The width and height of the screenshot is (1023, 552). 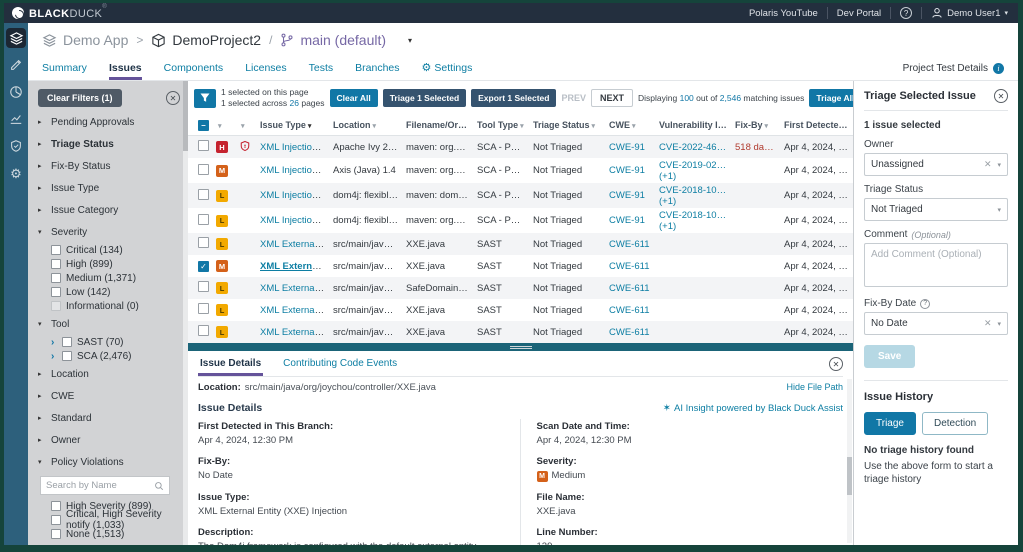 What do you see at coordinates (64, 70) in the screenshot?
I see `project-tab: ⚙ Summary` at bounding box center [64, 70].